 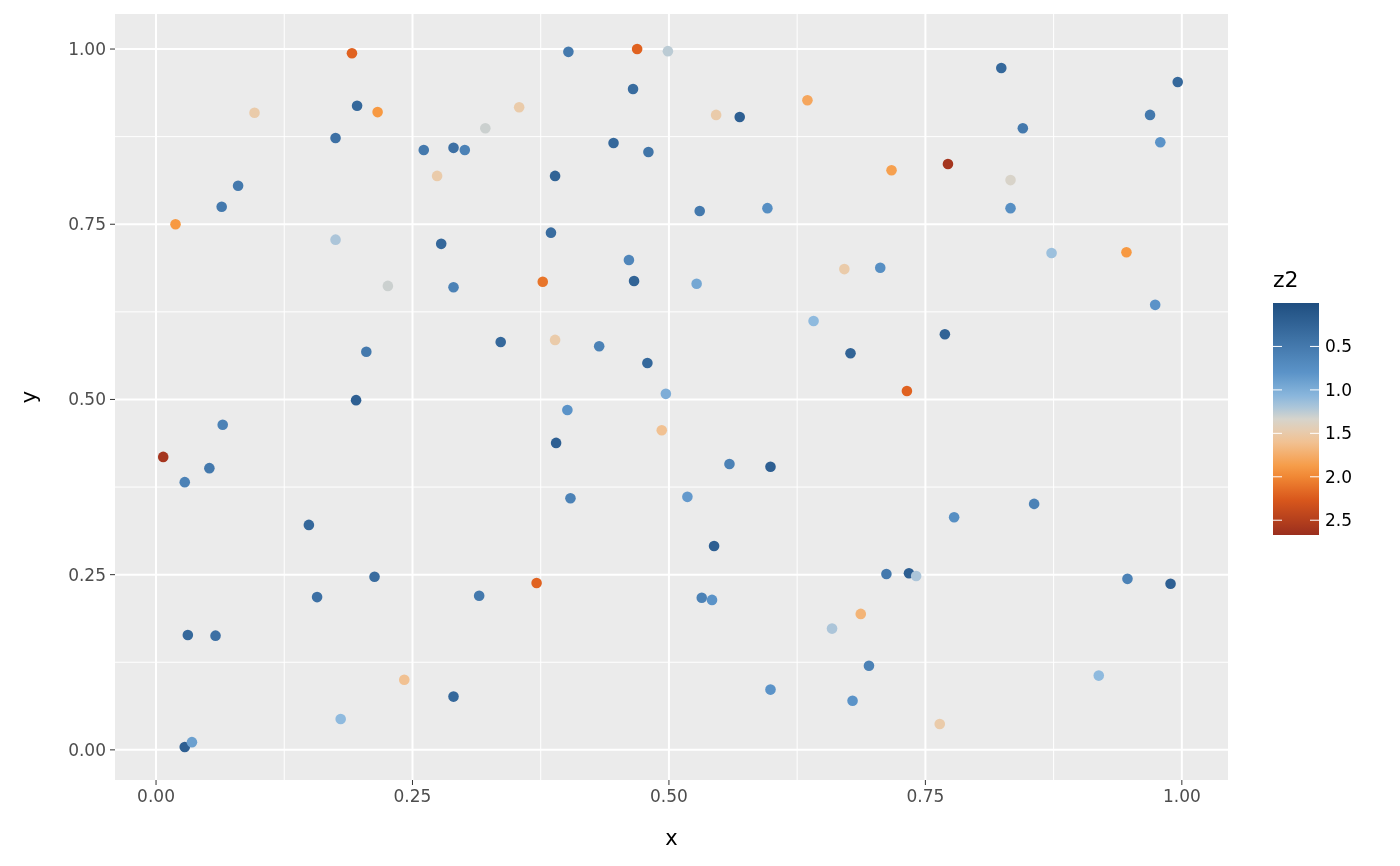 I want to click on x-tick-label: 1.00, so click(x=1181, y=796).